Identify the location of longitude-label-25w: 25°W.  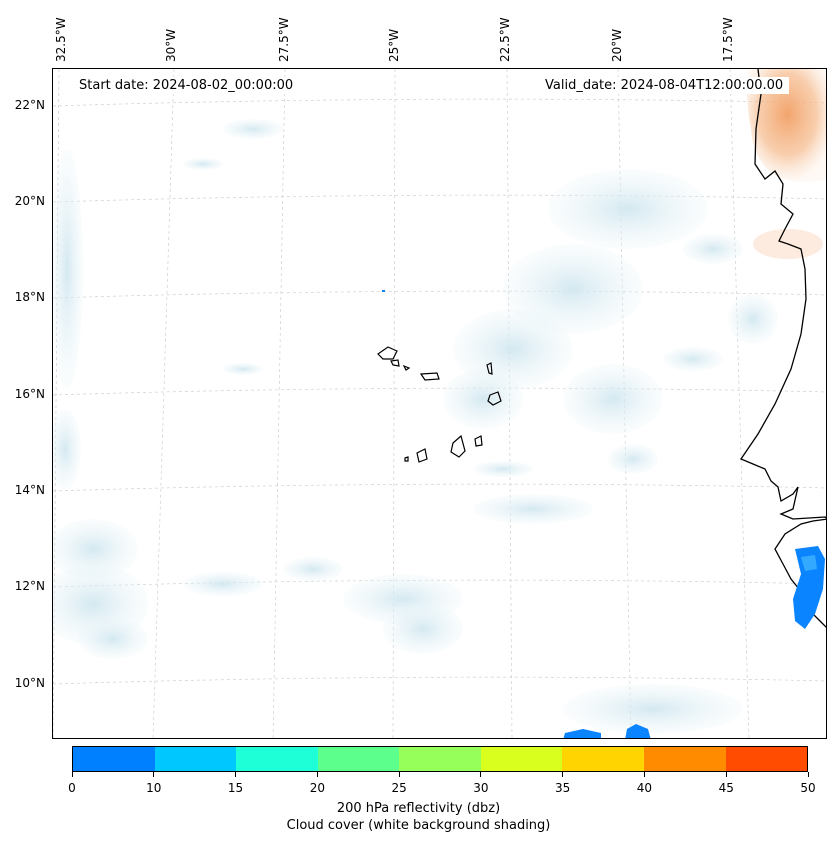
(394, 45).